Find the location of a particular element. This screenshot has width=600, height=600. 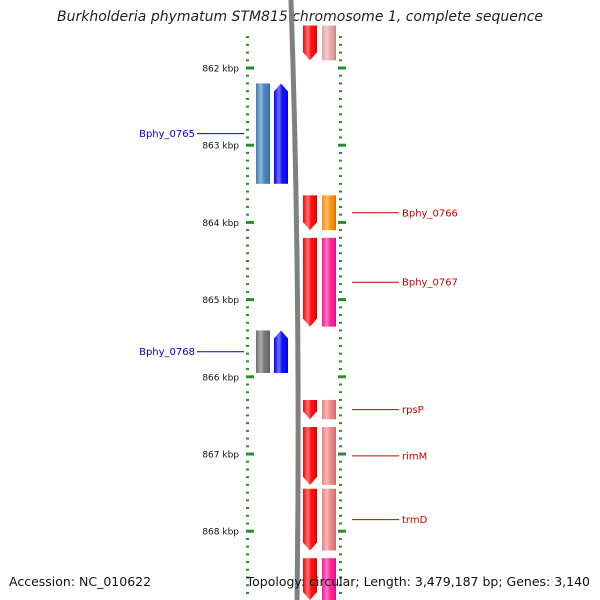

tick-label: 868 kbp is located at coordinates (220, 533).